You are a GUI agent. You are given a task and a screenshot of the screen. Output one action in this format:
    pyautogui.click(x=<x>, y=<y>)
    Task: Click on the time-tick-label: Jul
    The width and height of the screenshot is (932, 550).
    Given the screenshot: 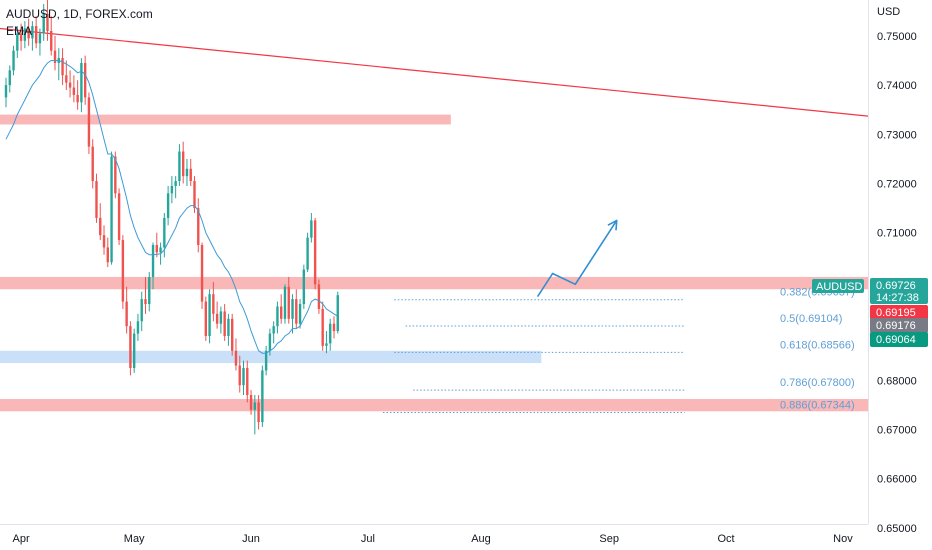 What is the action you would take?
    pyautogui.click(x=368, y=539)
    